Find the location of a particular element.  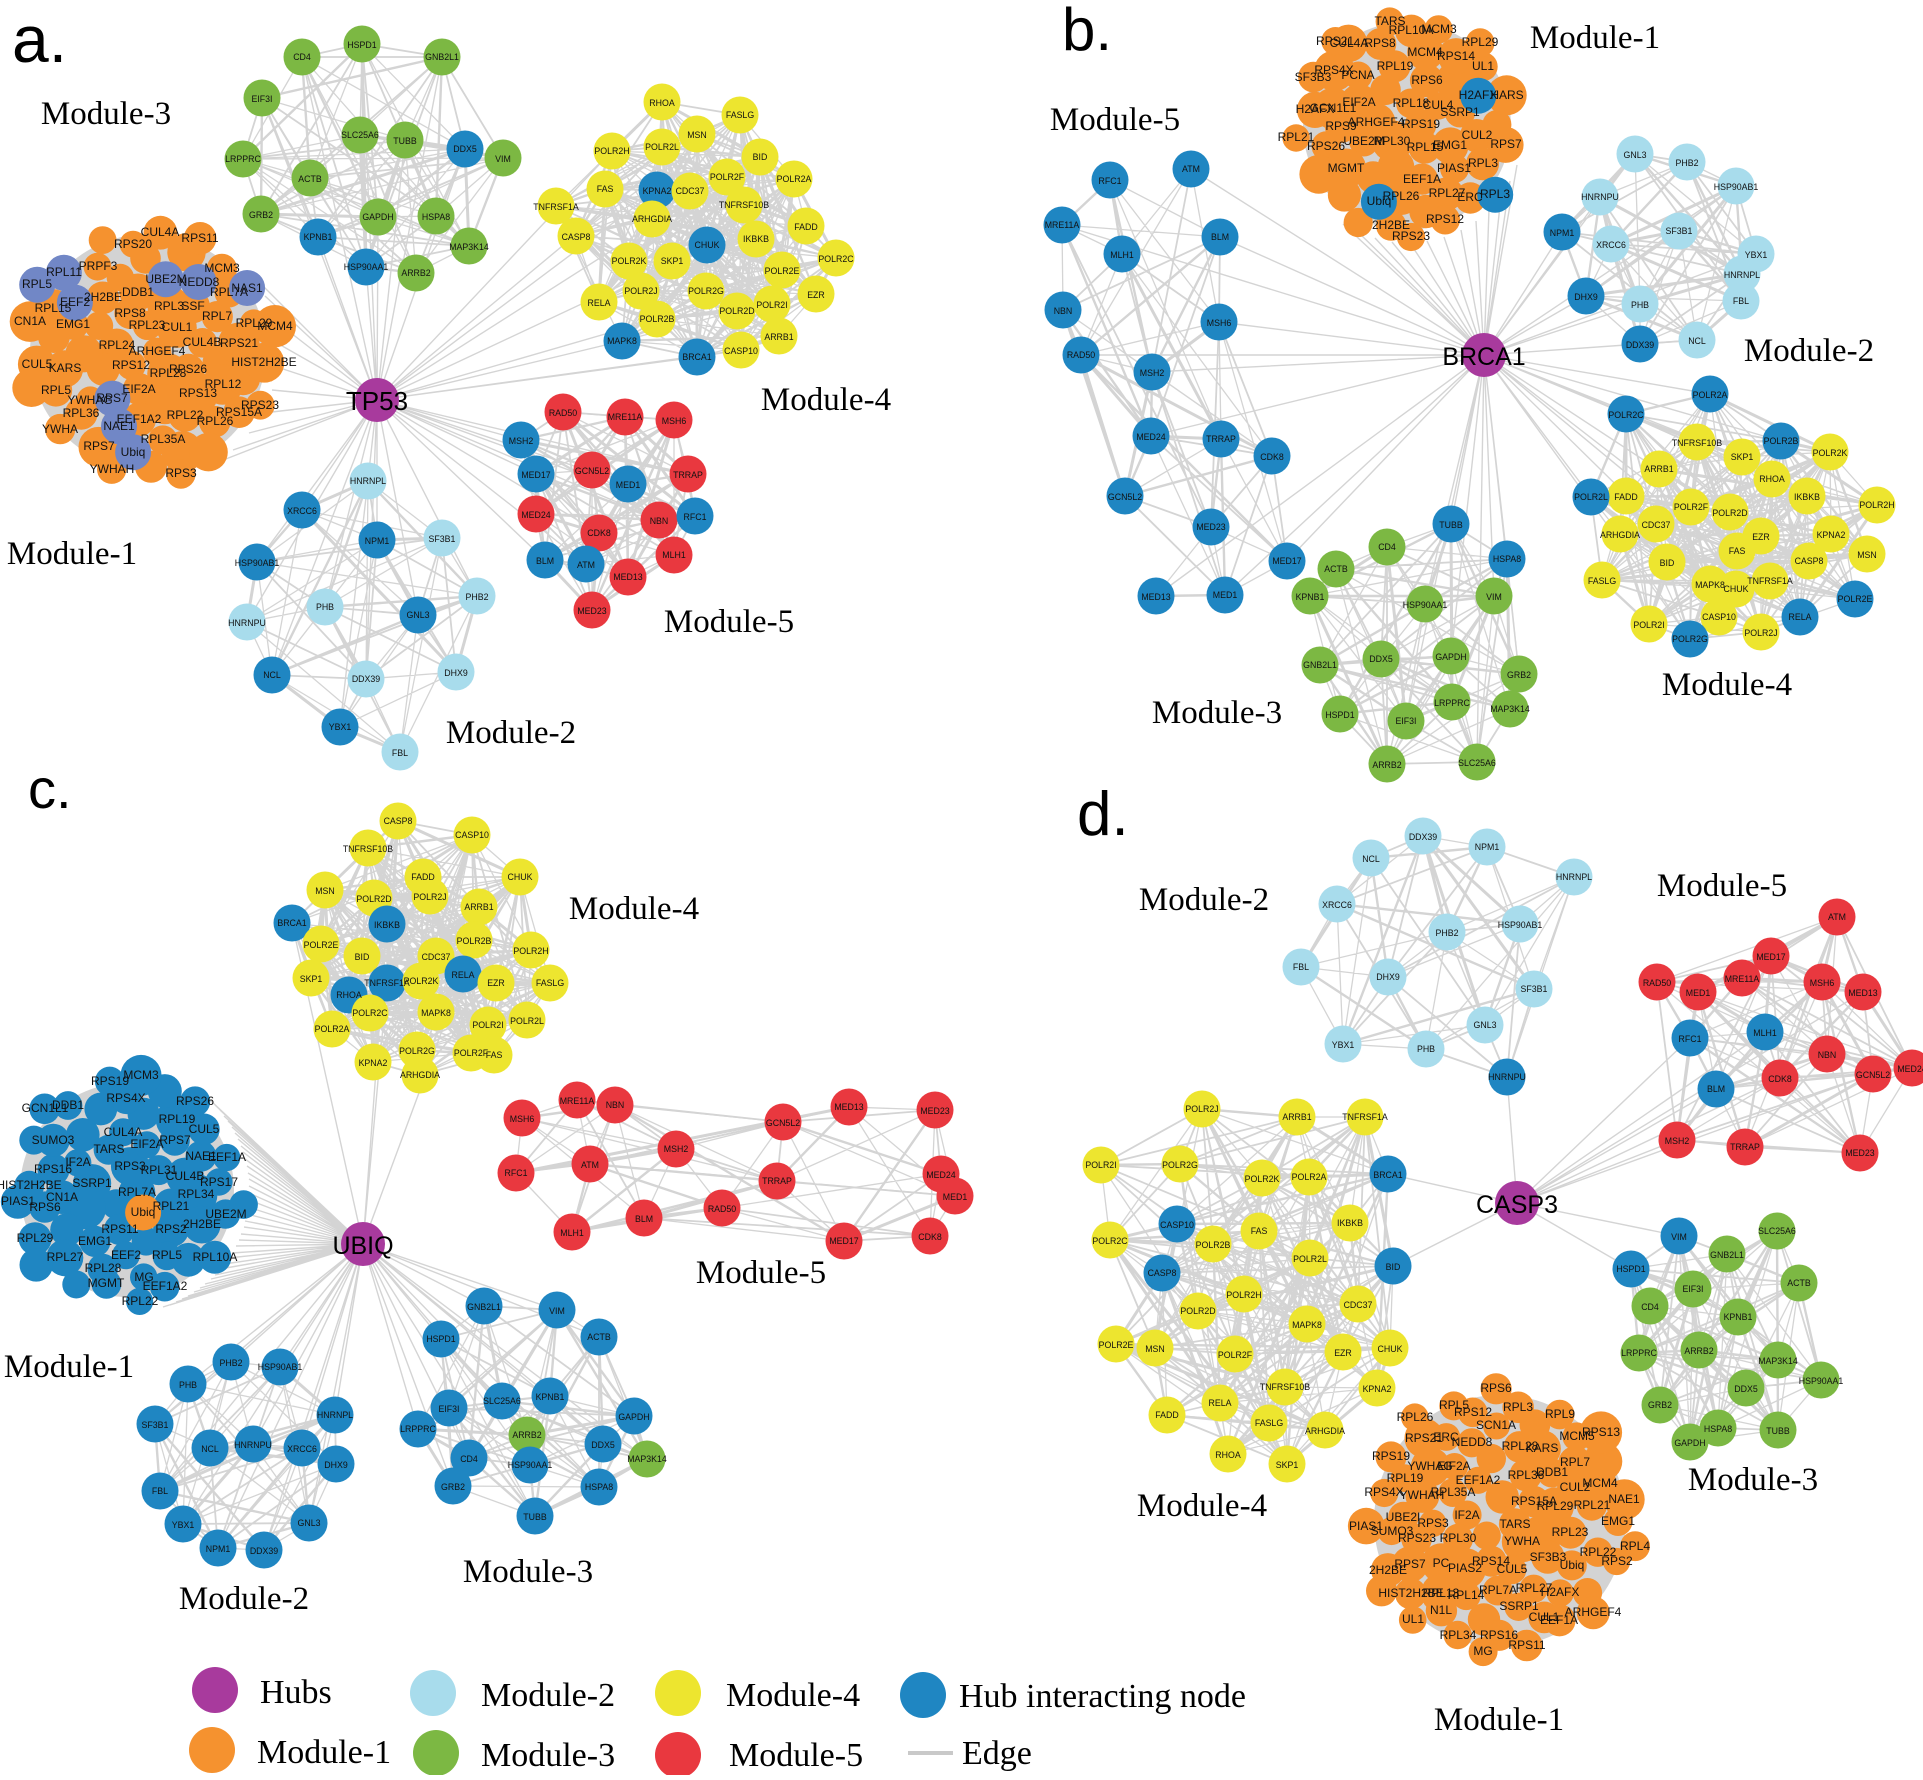

svg-text: RPS4X is located at coordinates (1383, 1492).